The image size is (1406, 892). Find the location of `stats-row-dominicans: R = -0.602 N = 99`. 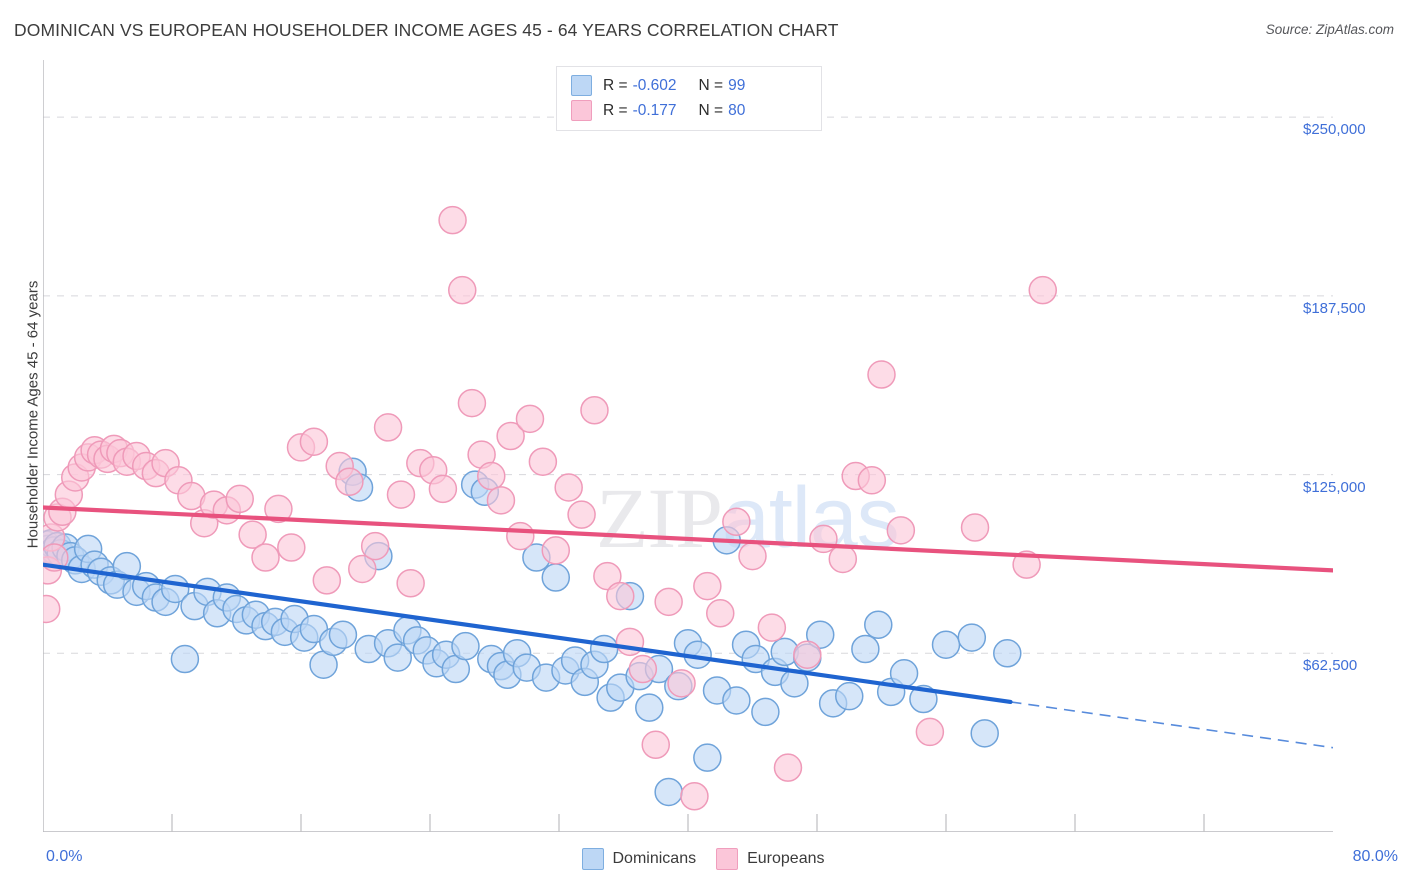

stats-row-dominicans: R = -0.602 N = 99 is located at coordinates (691, 85).